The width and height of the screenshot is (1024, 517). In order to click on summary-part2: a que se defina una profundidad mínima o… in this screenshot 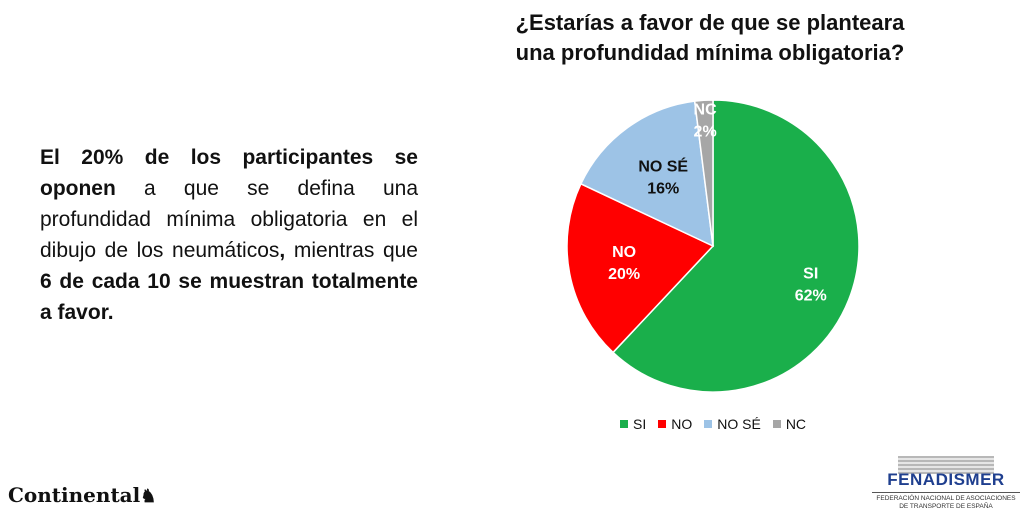, I will do `click(229, 219)`.